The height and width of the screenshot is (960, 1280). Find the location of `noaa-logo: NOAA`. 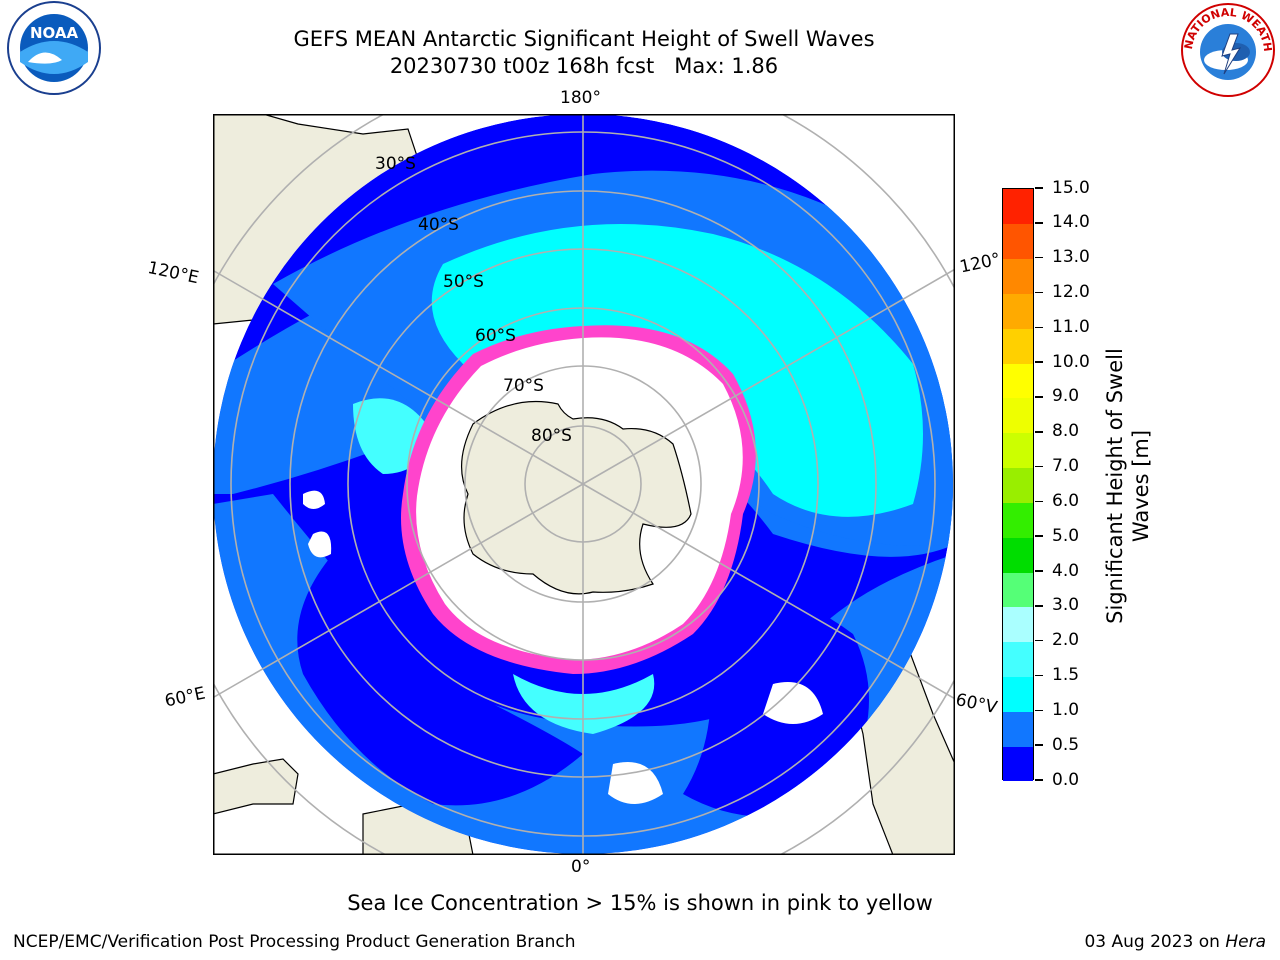

noaa-logo: NOAA is located at coordinates (54, 50).